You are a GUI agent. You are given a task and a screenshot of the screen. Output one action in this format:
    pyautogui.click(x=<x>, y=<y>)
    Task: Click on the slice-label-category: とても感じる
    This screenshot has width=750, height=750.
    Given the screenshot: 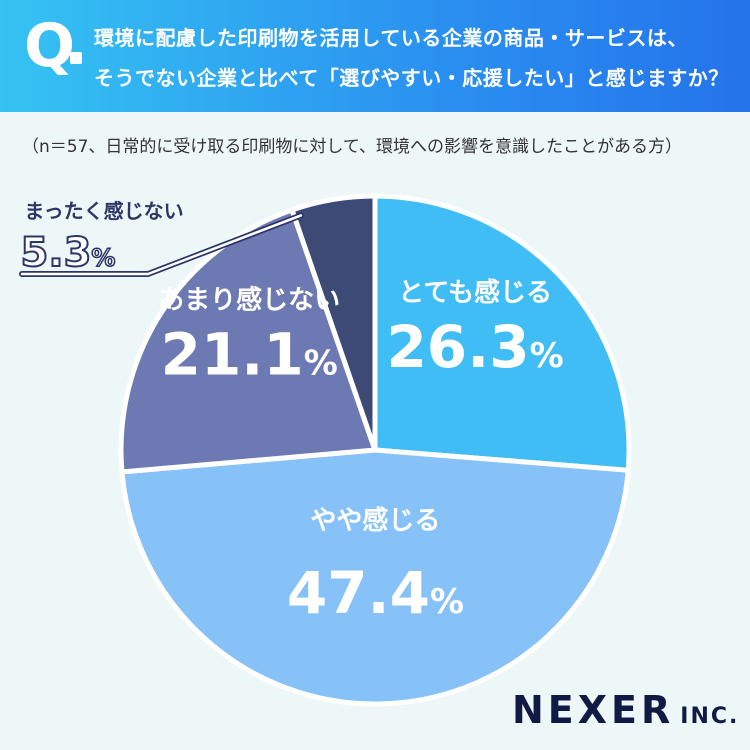 What is the action you would take?
    pyautogui.click(x=475, y=293)
    